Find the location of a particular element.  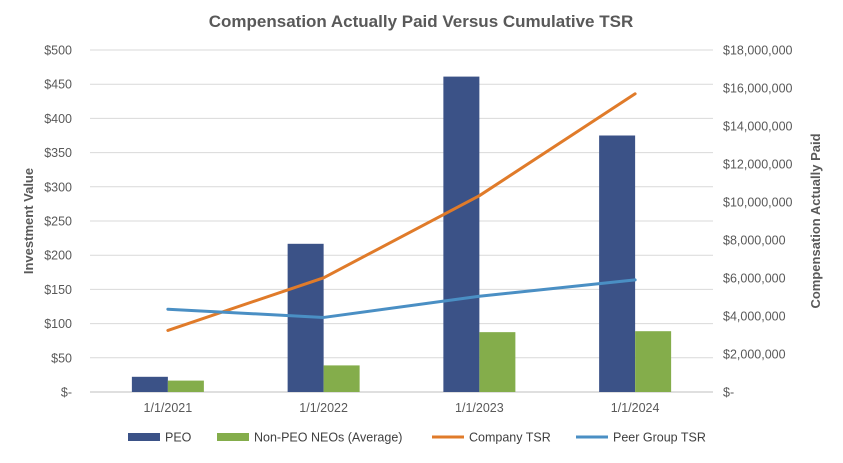

right-axis-label: Compensation Actually Paid is located at coordinates (815, 220).